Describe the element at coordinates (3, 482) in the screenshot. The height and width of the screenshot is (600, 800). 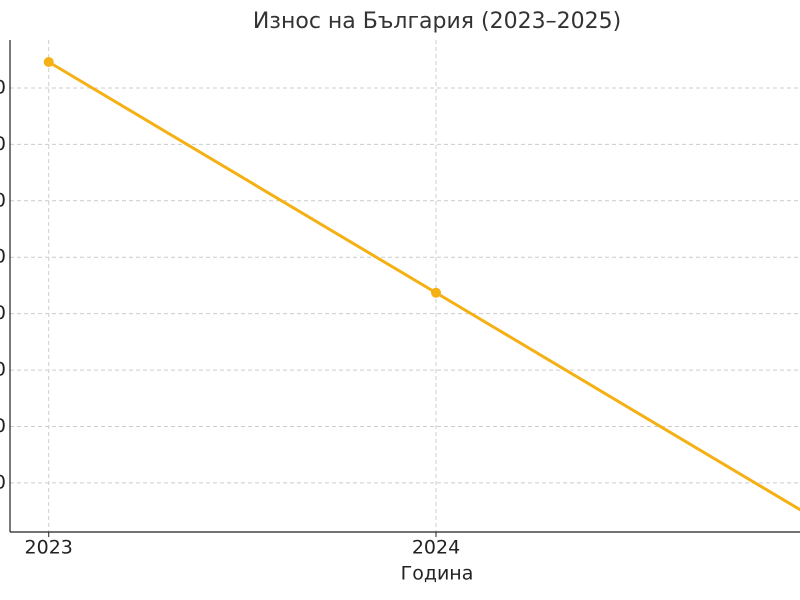
I see `y-tick-label: 10` at that location.